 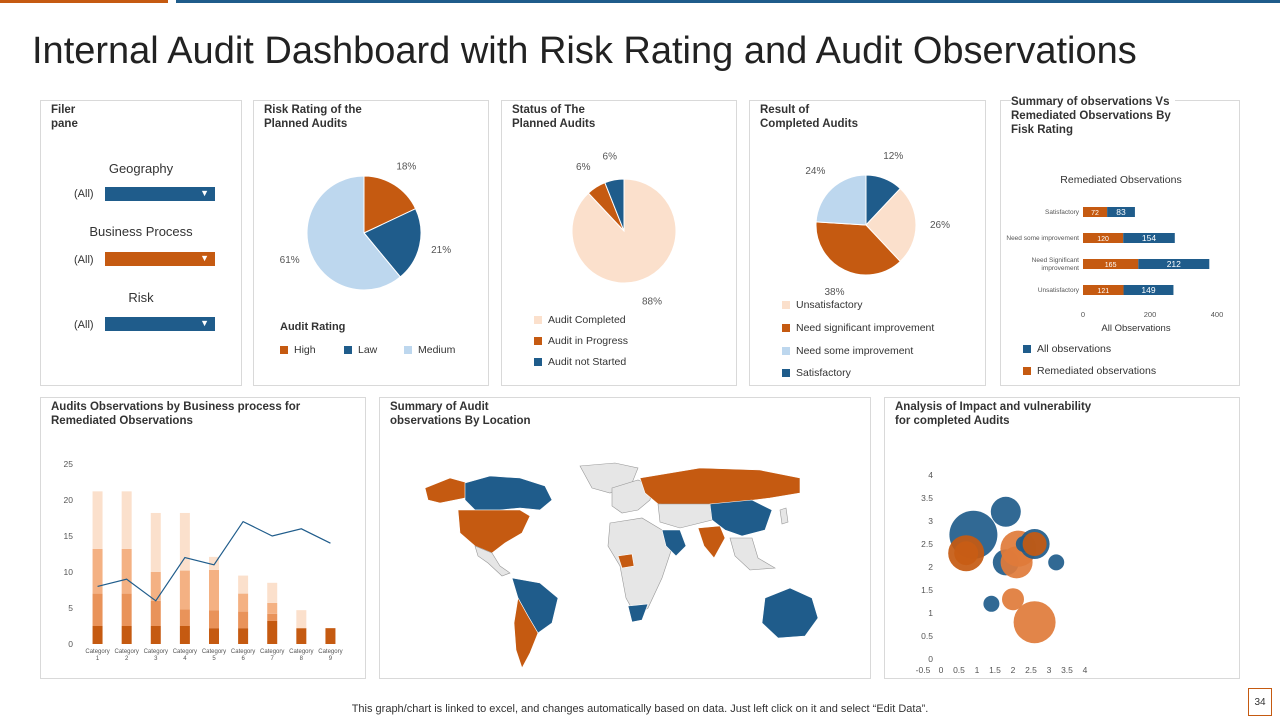 I want to click on vbar-tick-label: 15, so click(x=69, y=536).